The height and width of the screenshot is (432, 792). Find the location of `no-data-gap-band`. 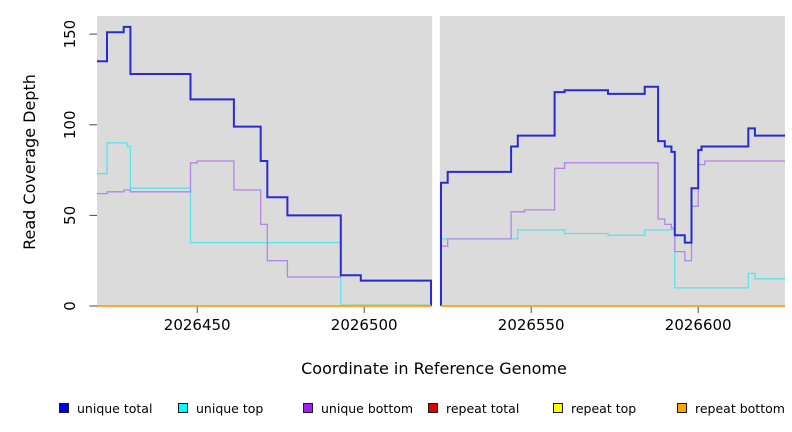

no-data-gap-band is located at coordinates (436, 161).